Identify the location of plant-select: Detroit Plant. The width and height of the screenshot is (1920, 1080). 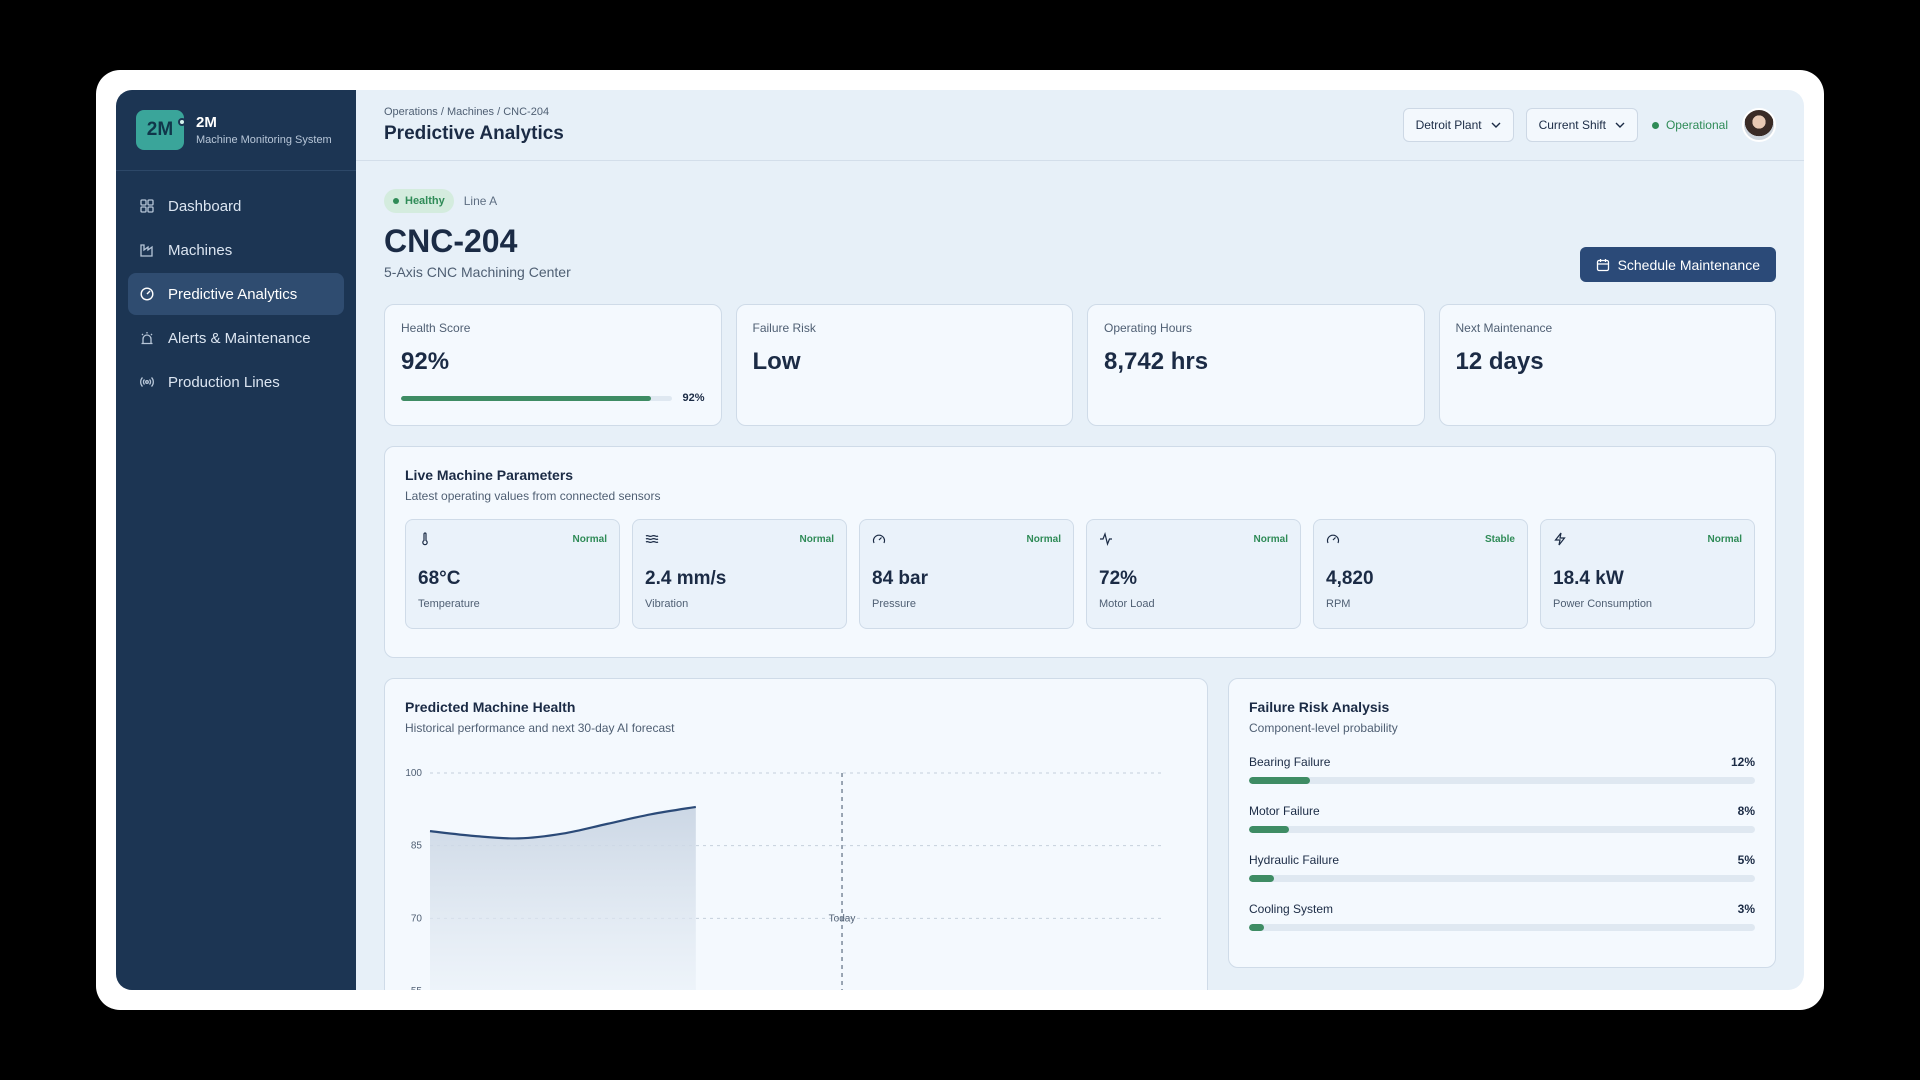
(1458, 125).